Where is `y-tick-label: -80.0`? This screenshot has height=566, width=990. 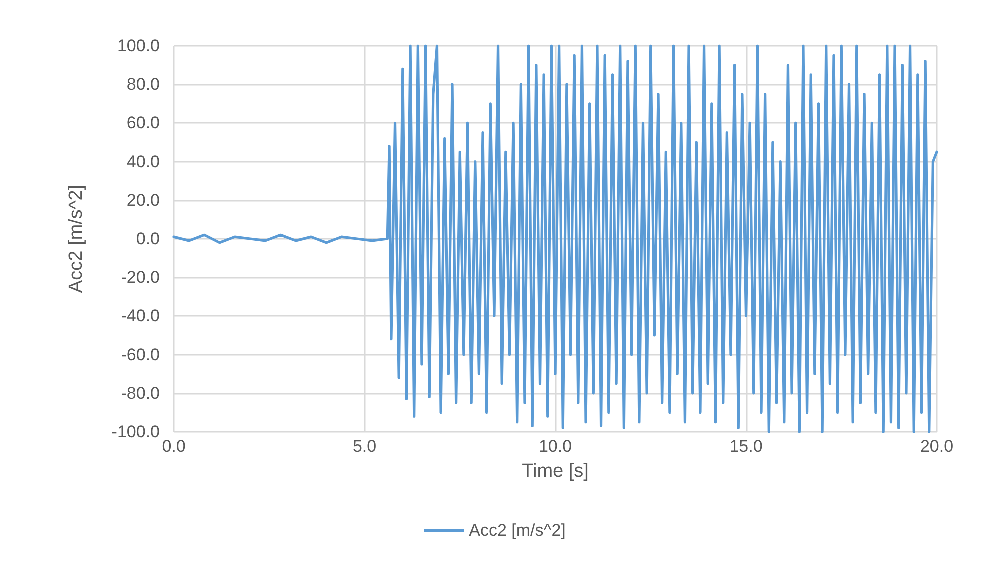
y-tick-label: -80.0 is located at coordinates (140, 393).